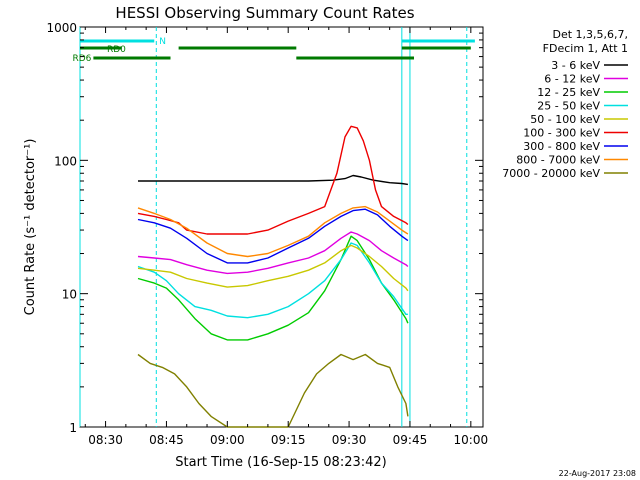 Image resolution: width=640 pixels, height=480 pixels. Describe the element at coordinates (227, 440) in the screenshot. I see `x-tick-label: 09:00` at that location.